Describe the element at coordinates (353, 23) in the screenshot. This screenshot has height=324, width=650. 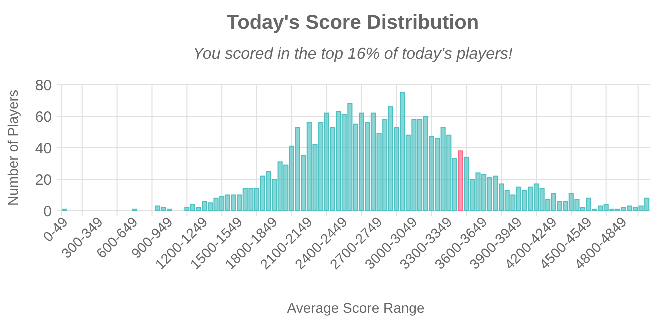
I see `chart-title: Today's Score Distribution` at that location.